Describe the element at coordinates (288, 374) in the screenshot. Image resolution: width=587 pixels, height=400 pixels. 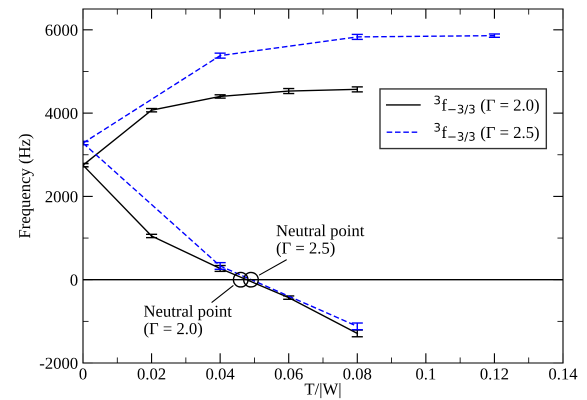
I see `x-tick-label: 0.06` at that location.